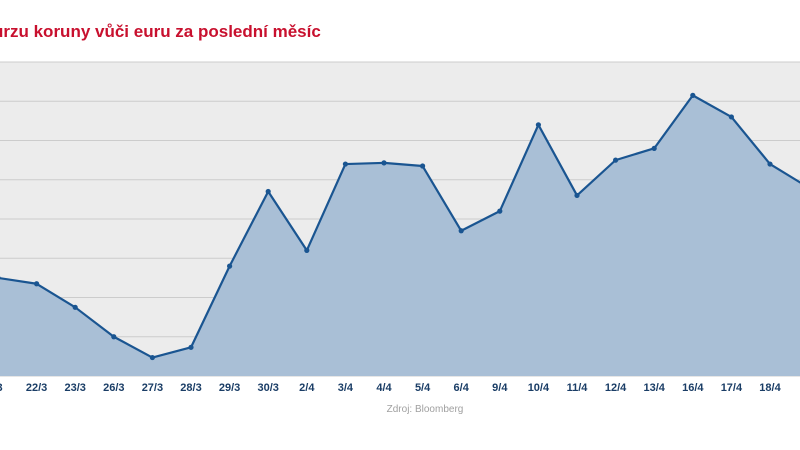 This screenshot has width=800, height=450. I want to click on x-tick-label: 18/4, so click(770, 388).